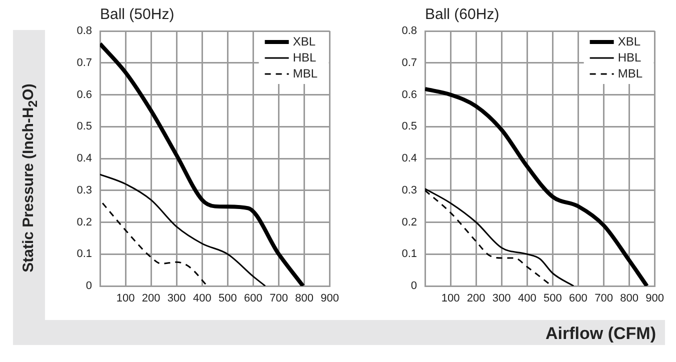 The width and height of the screenshot is (676, 362). Describe the element at coordinates (462, 14) in the screenshot. I see `chart-title: Ball (60Hz)` at that location.